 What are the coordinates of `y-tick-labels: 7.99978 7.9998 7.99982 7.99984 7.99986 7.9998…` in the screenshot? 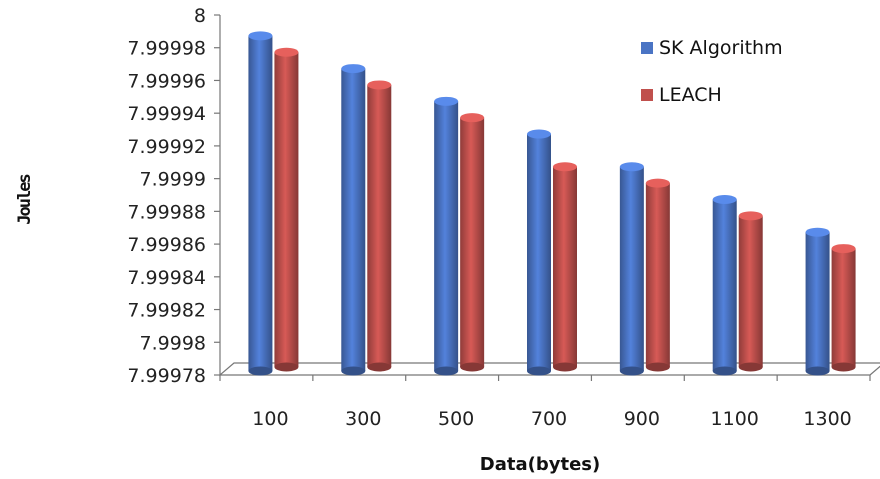 It's located at (166, 196).